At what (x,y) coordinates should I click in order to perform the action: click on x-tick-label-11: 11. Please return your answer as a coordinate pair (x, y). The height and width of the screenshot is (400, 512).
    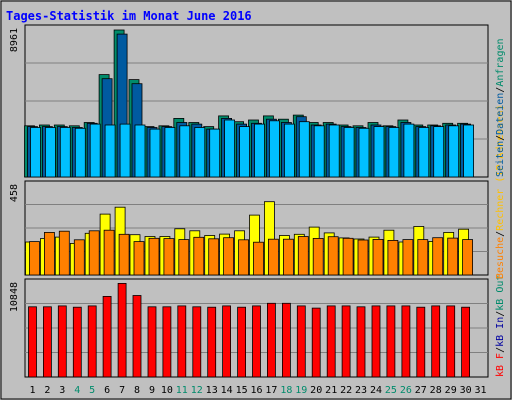
    Looking at the image, I should click on (182, 390).